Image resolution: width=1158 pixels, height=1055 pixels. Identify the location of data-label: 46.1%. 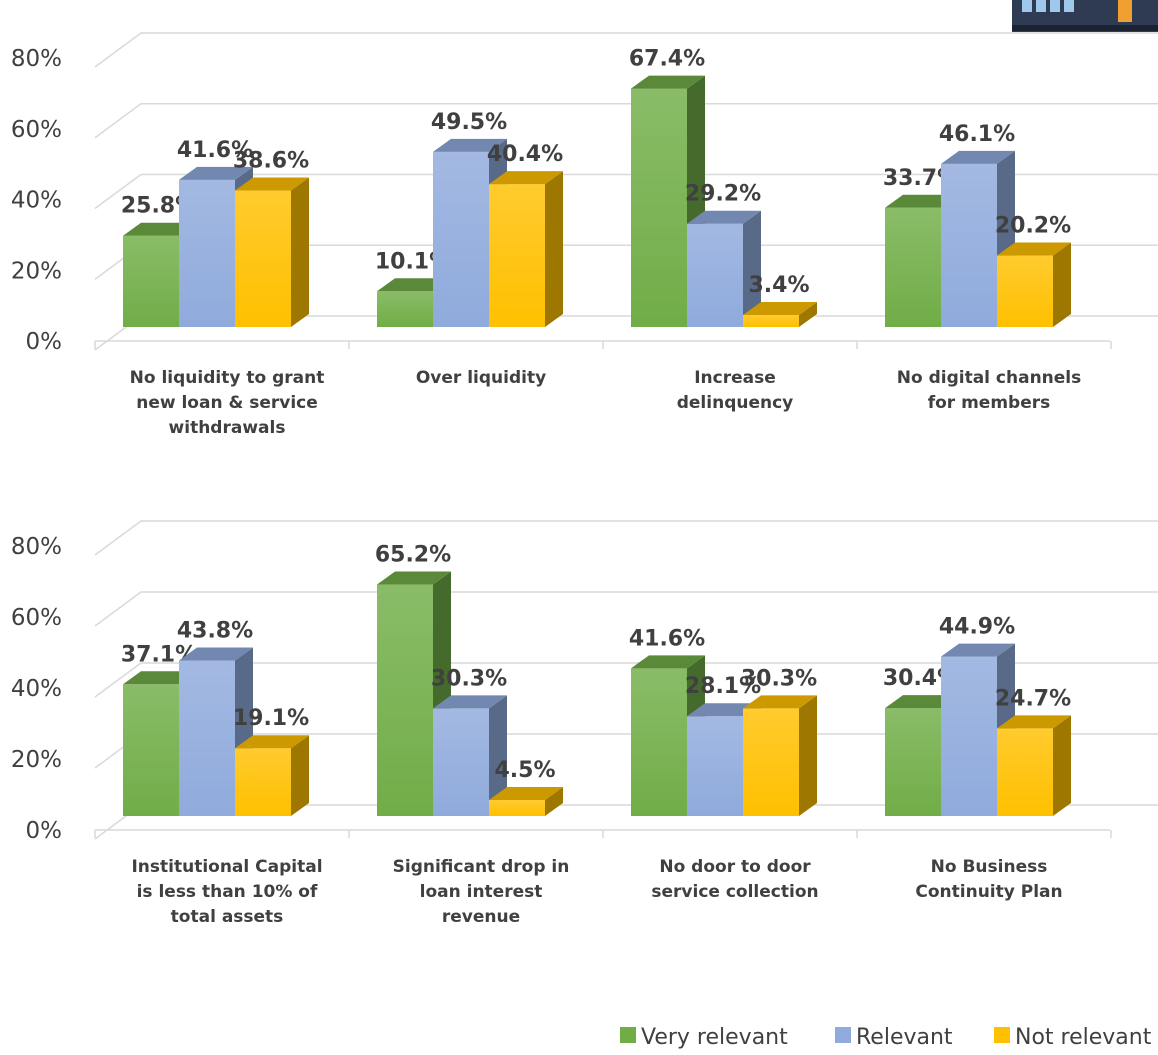
(977, 134).